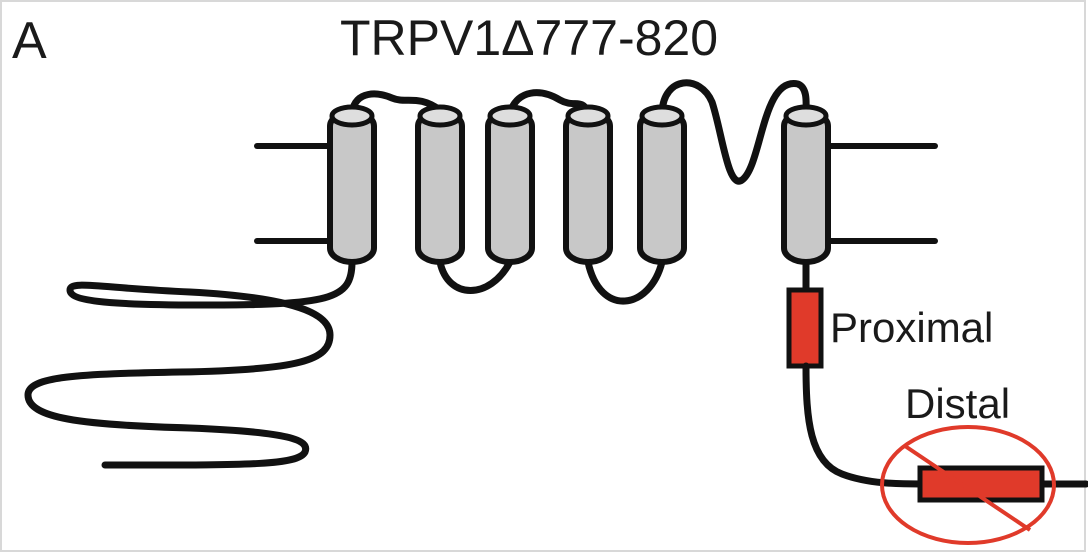 Image resolution: width=1088 pixels, height=554 pixels. Describe the element at coordinates (510, 184) in the screenshot. I see `helix-s3` at that location.